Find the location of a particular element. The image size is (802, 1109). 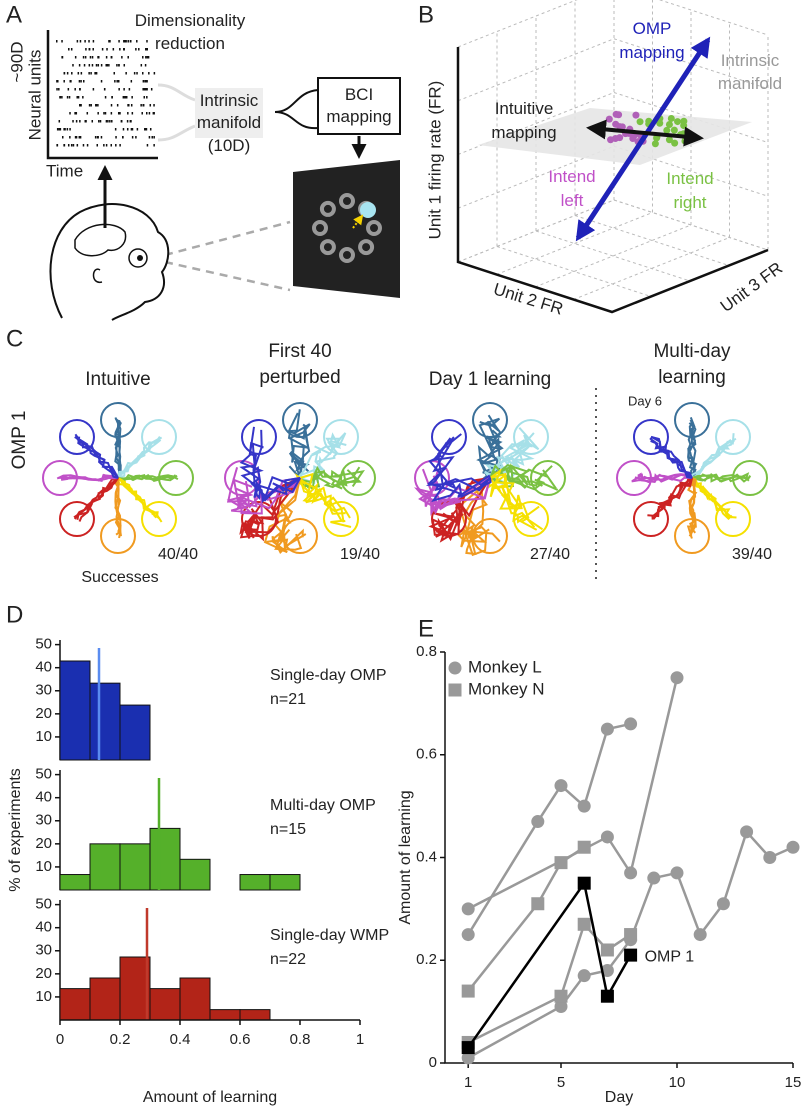

line: reduction is located at coordinates (190, 43).